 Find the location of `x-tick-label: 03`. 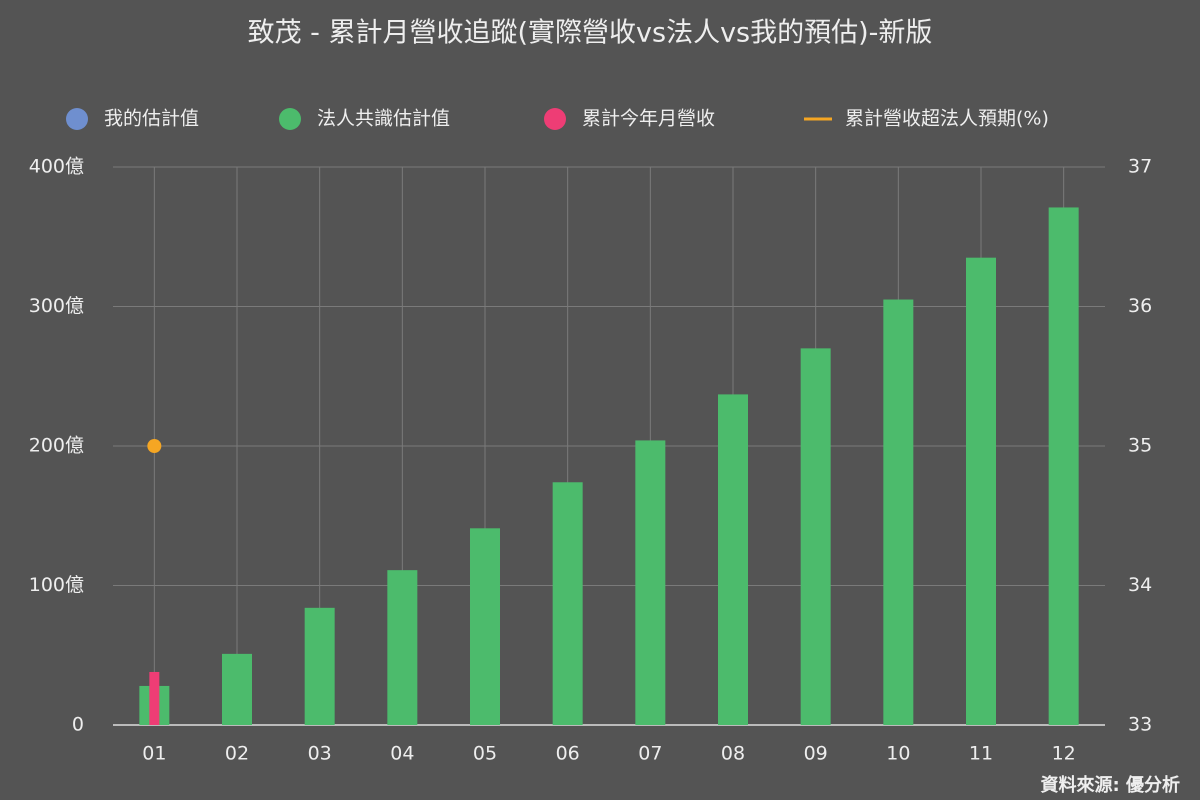

x-tick-label: 03 is located at coordinates (320, 754).